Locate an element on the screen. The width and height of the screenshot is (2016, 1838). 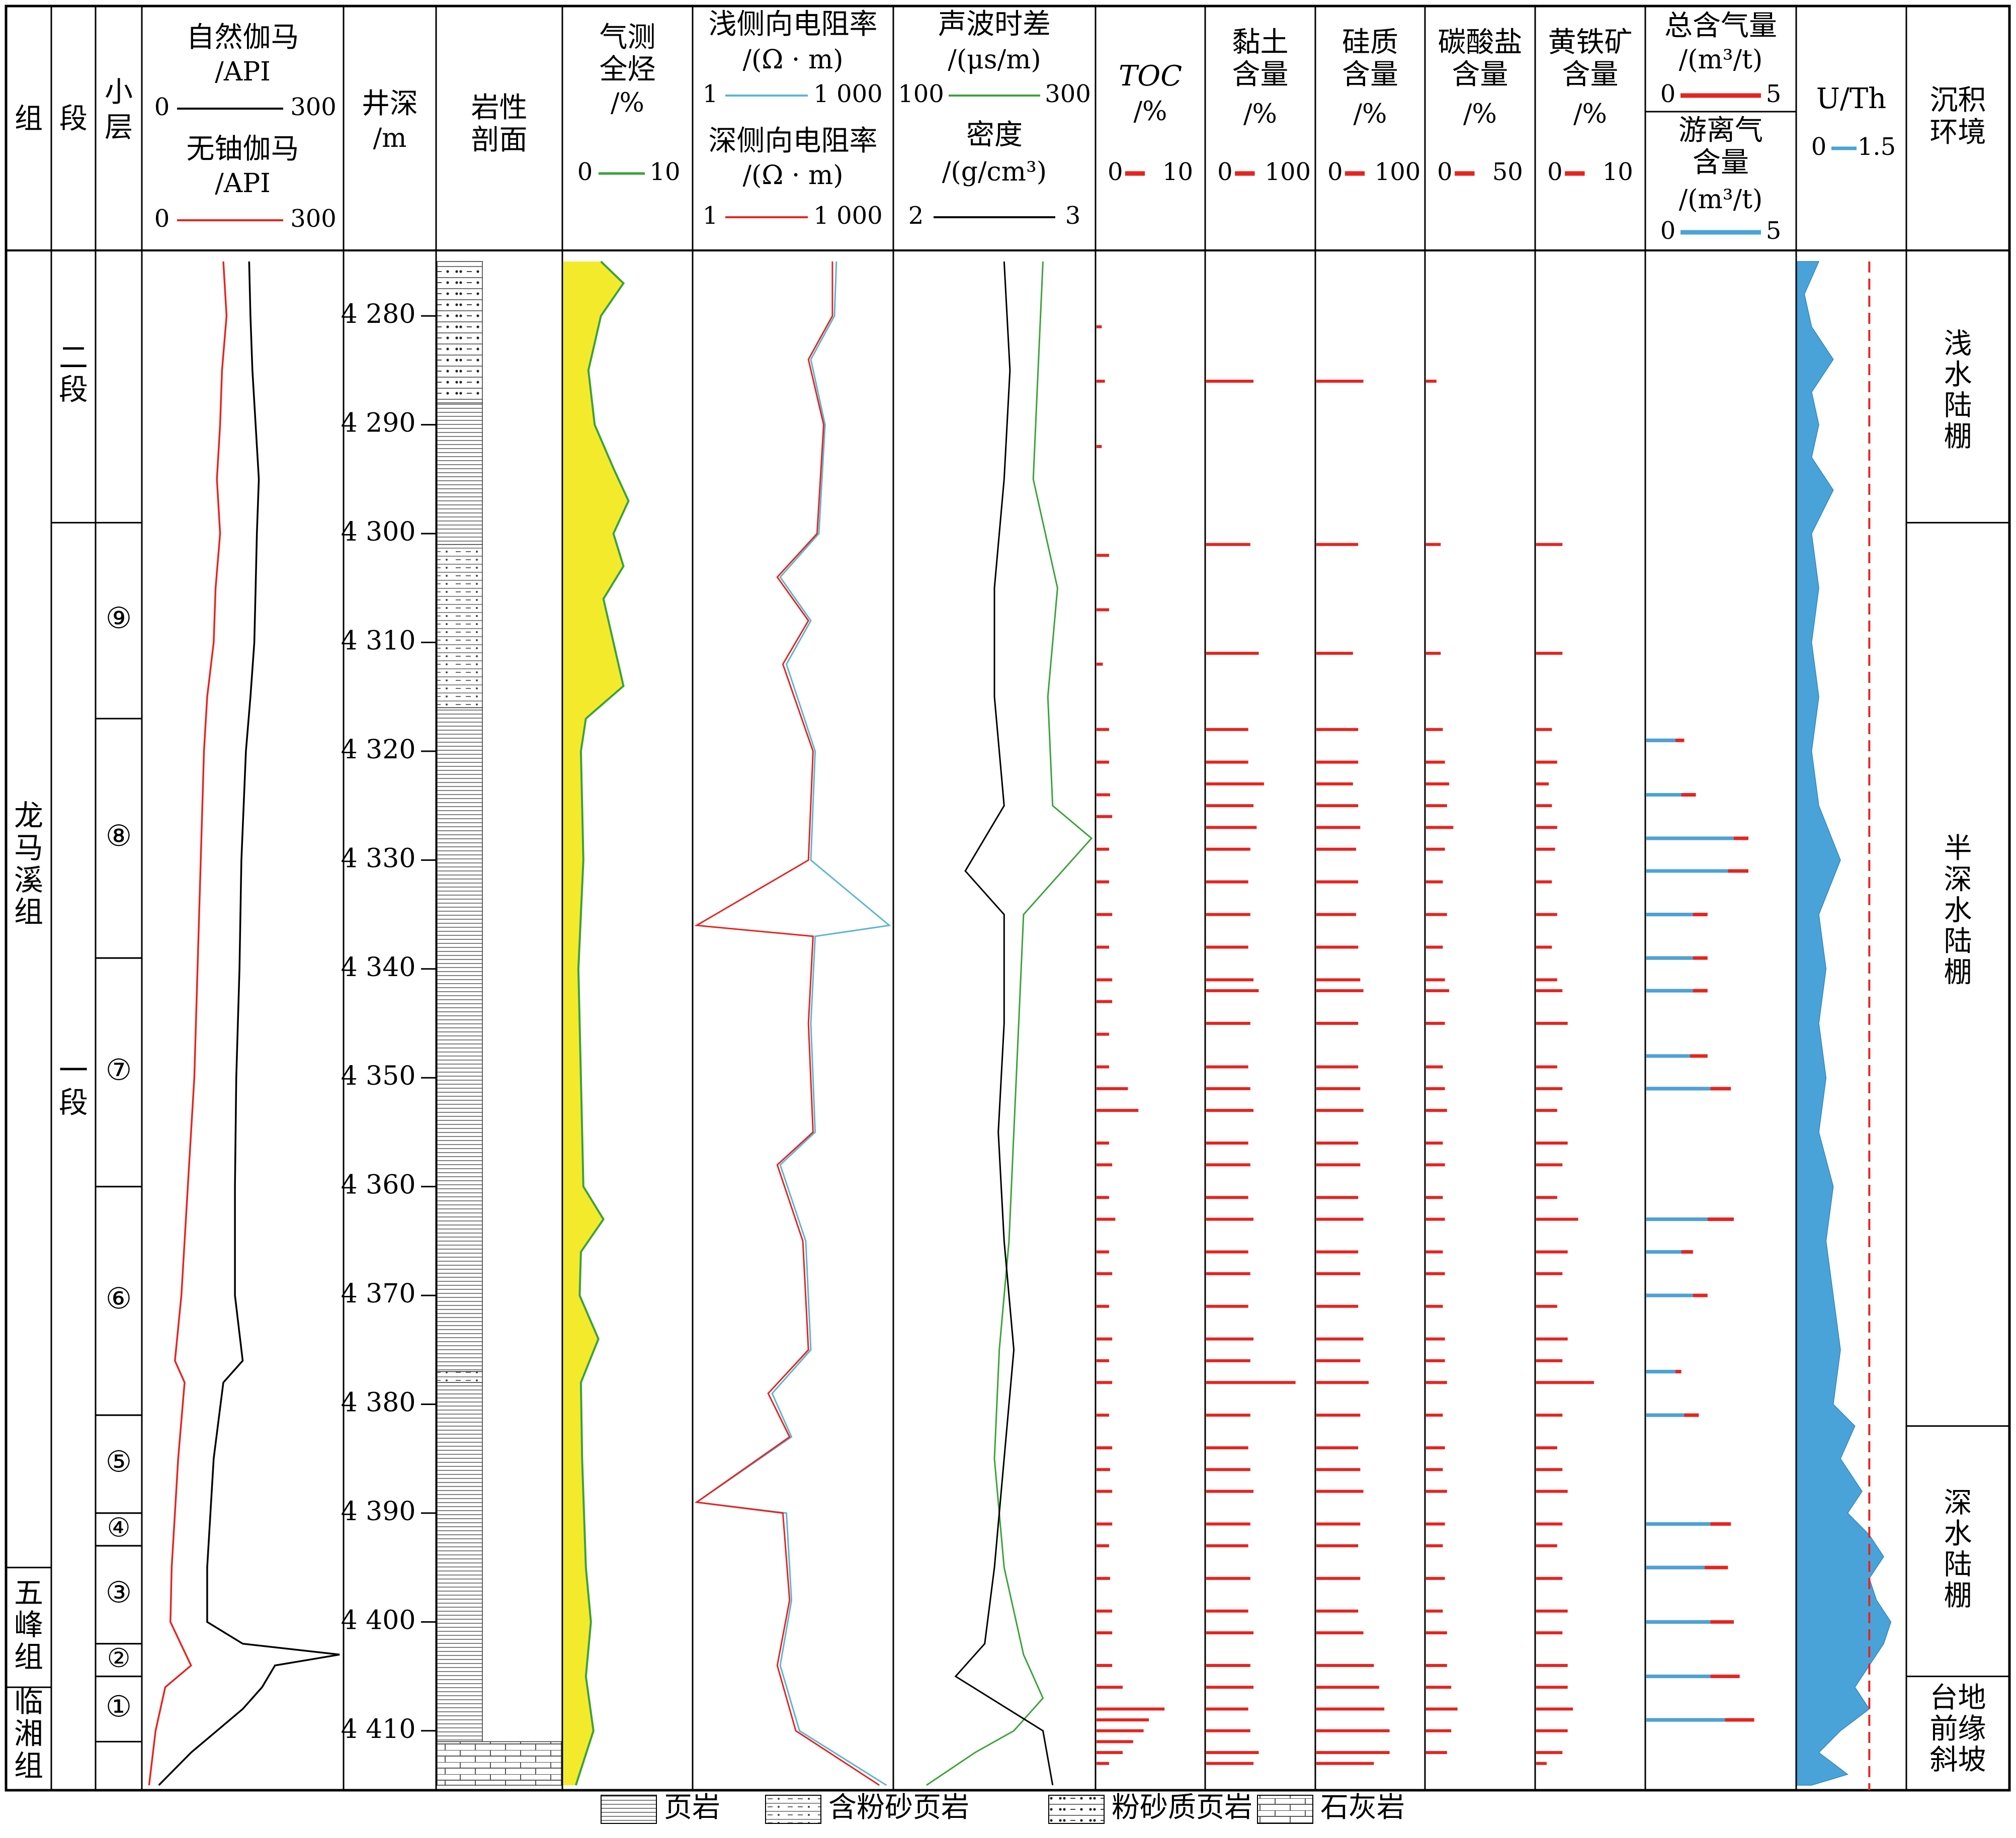
density-curve is located at coordinates (1004, 1023).